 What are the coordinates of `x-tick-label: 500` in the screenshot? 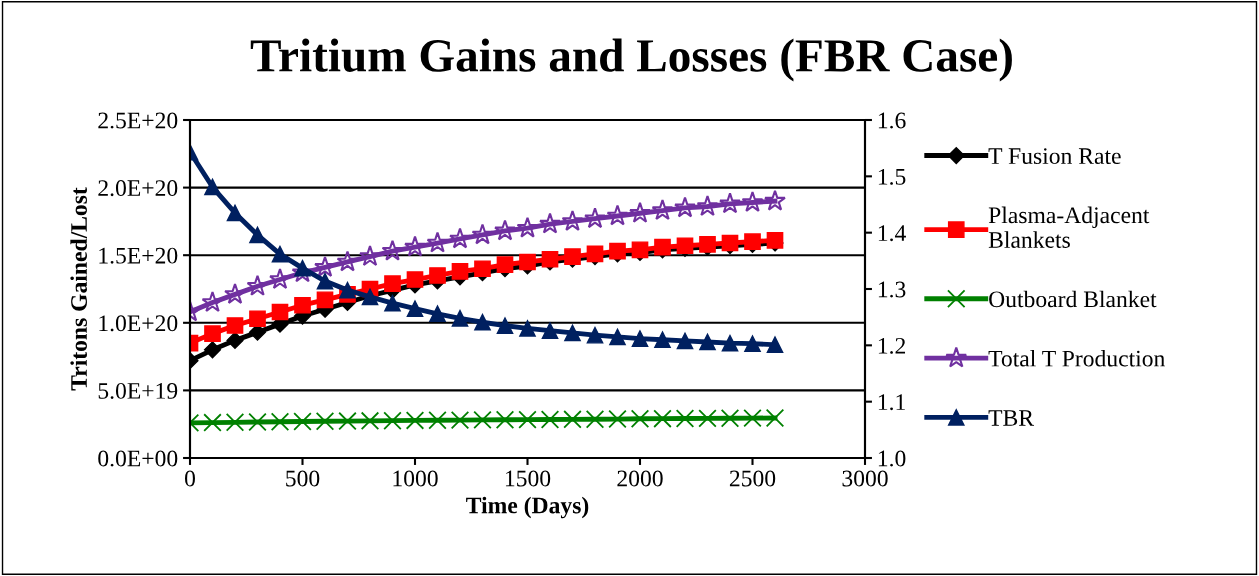 It's located at (303, 478).